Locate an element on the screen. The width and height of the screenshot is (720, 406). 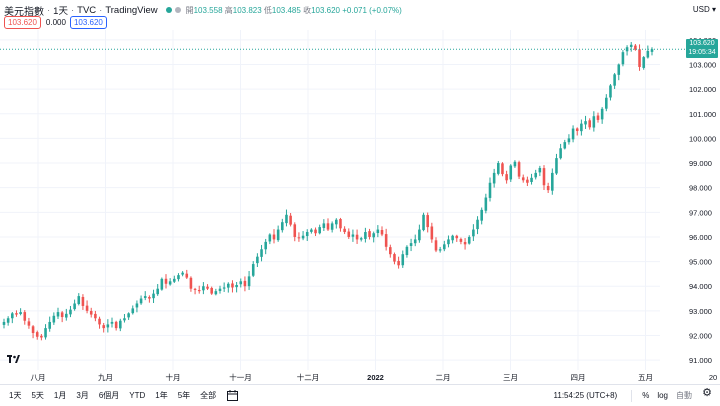
range-3m: 3月 is located at coordinates (82, 395).